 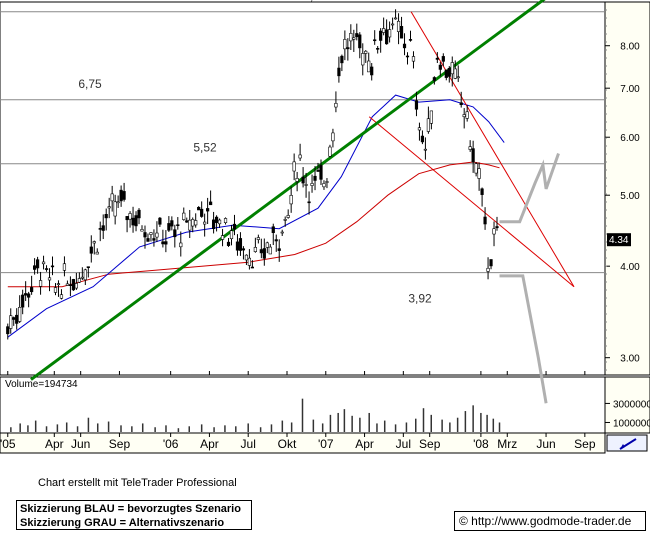 I want to click on level-label: 6,75, so click(x=90, y=84).